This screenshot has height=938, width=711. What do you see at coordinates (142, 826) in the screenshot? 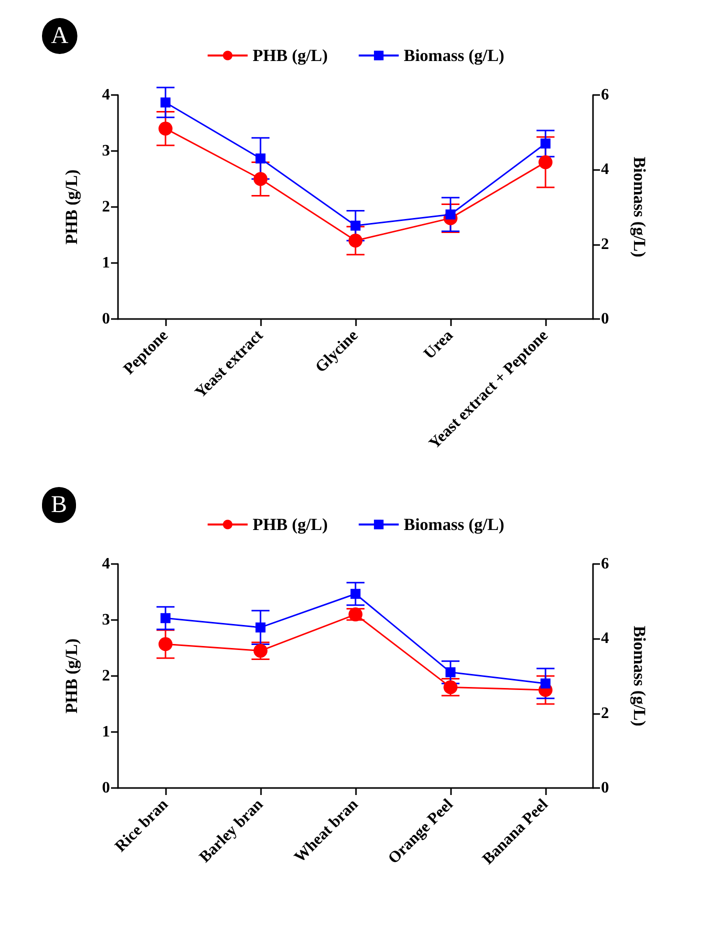
I see `x-tick-label: Rice bran` at bounding box center [142, 826].